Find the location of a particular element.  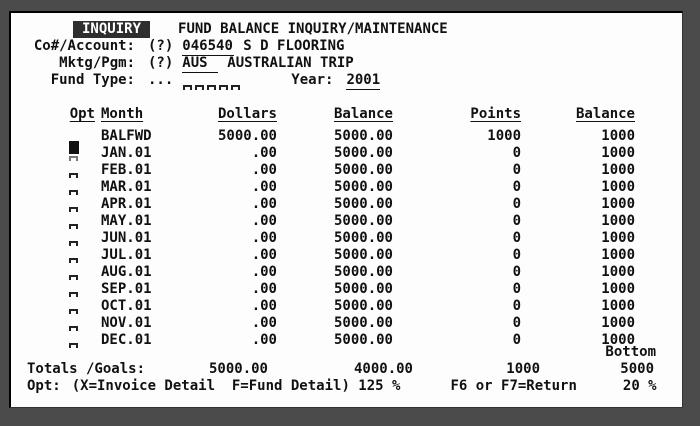

program-input: AUS is located at coordinates (200, 64).